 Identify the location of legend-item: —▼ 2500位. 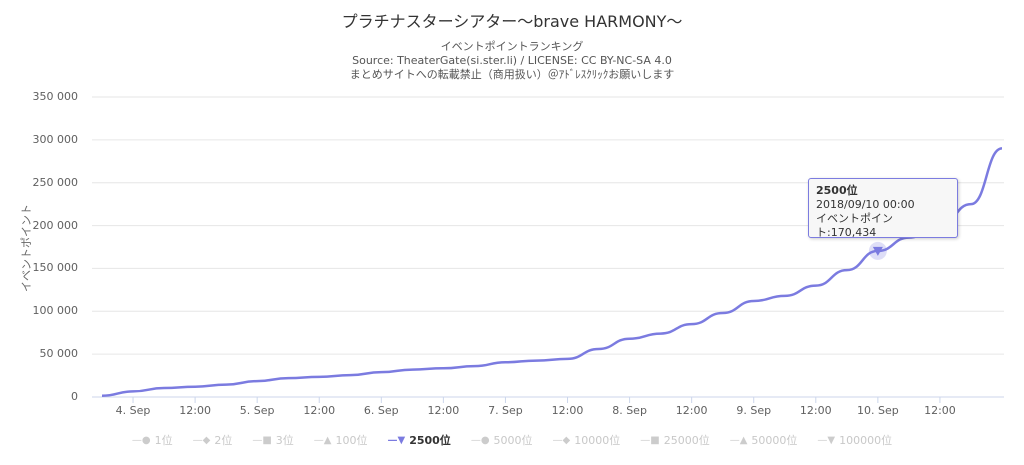
(418, 440).